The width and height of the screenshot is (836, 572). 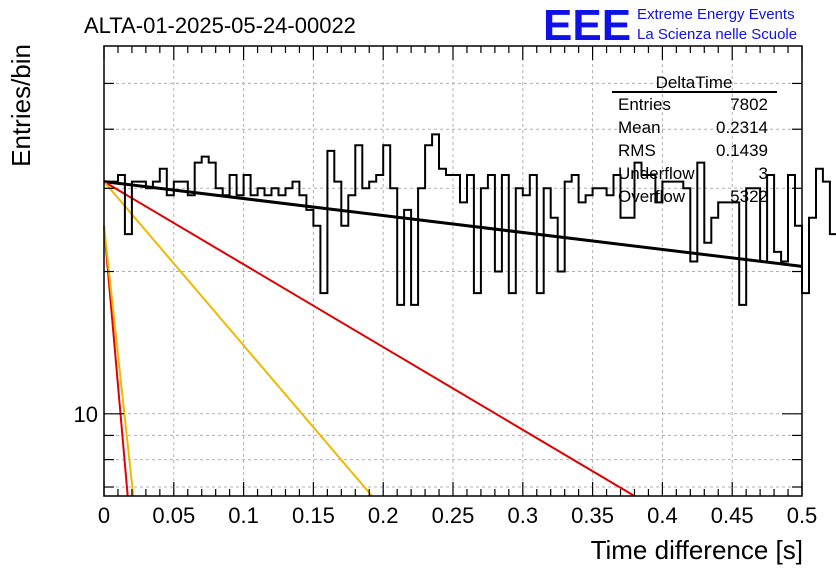 I want to click on x-tick-label: 0.35, so click(x=592, y=515).